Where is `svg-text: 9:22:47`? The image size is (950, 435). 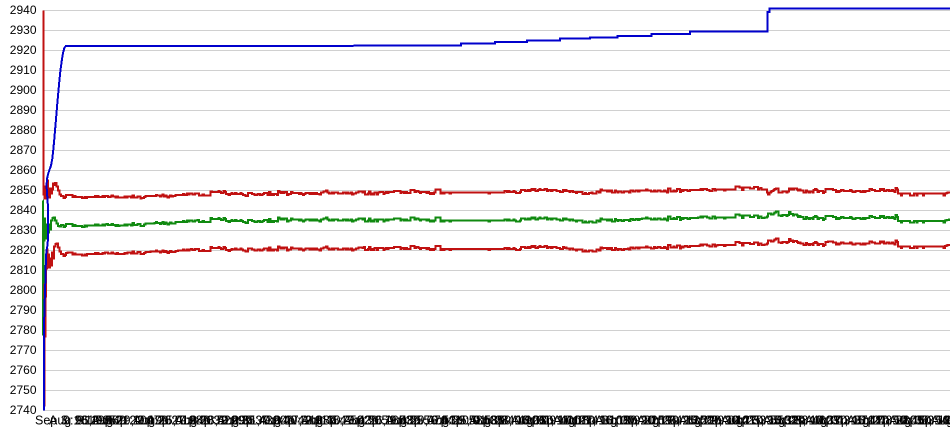
svg-text: 9:22:47 is located at coordinates (140, 421).